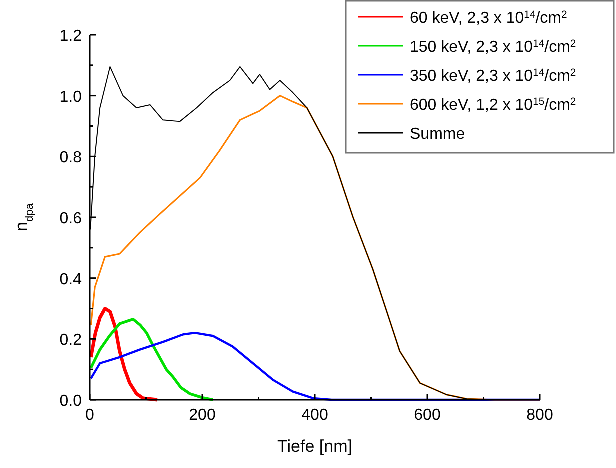  I want to click on x-tick-label: 0, so click(90, 415).